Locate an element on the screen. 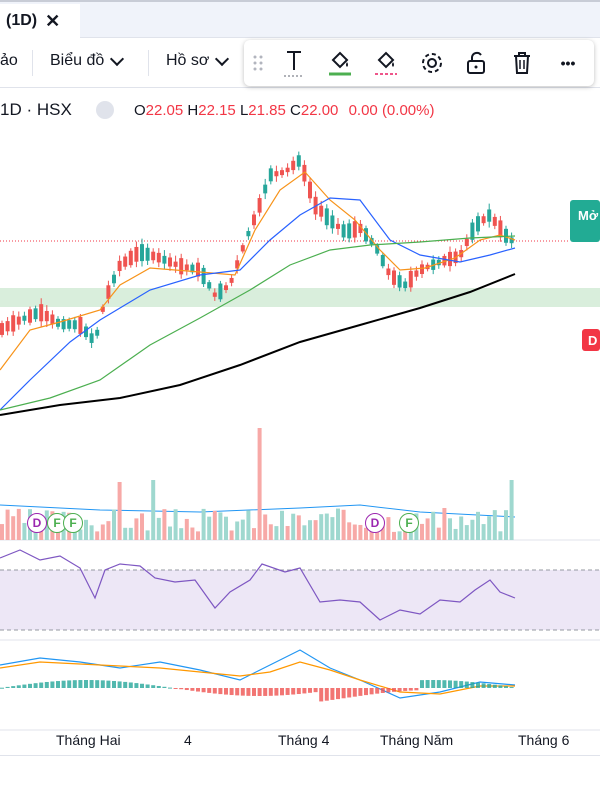 The width and height of the screenshot is (600, 800). trash-icon is located at coordinates (522, 63).